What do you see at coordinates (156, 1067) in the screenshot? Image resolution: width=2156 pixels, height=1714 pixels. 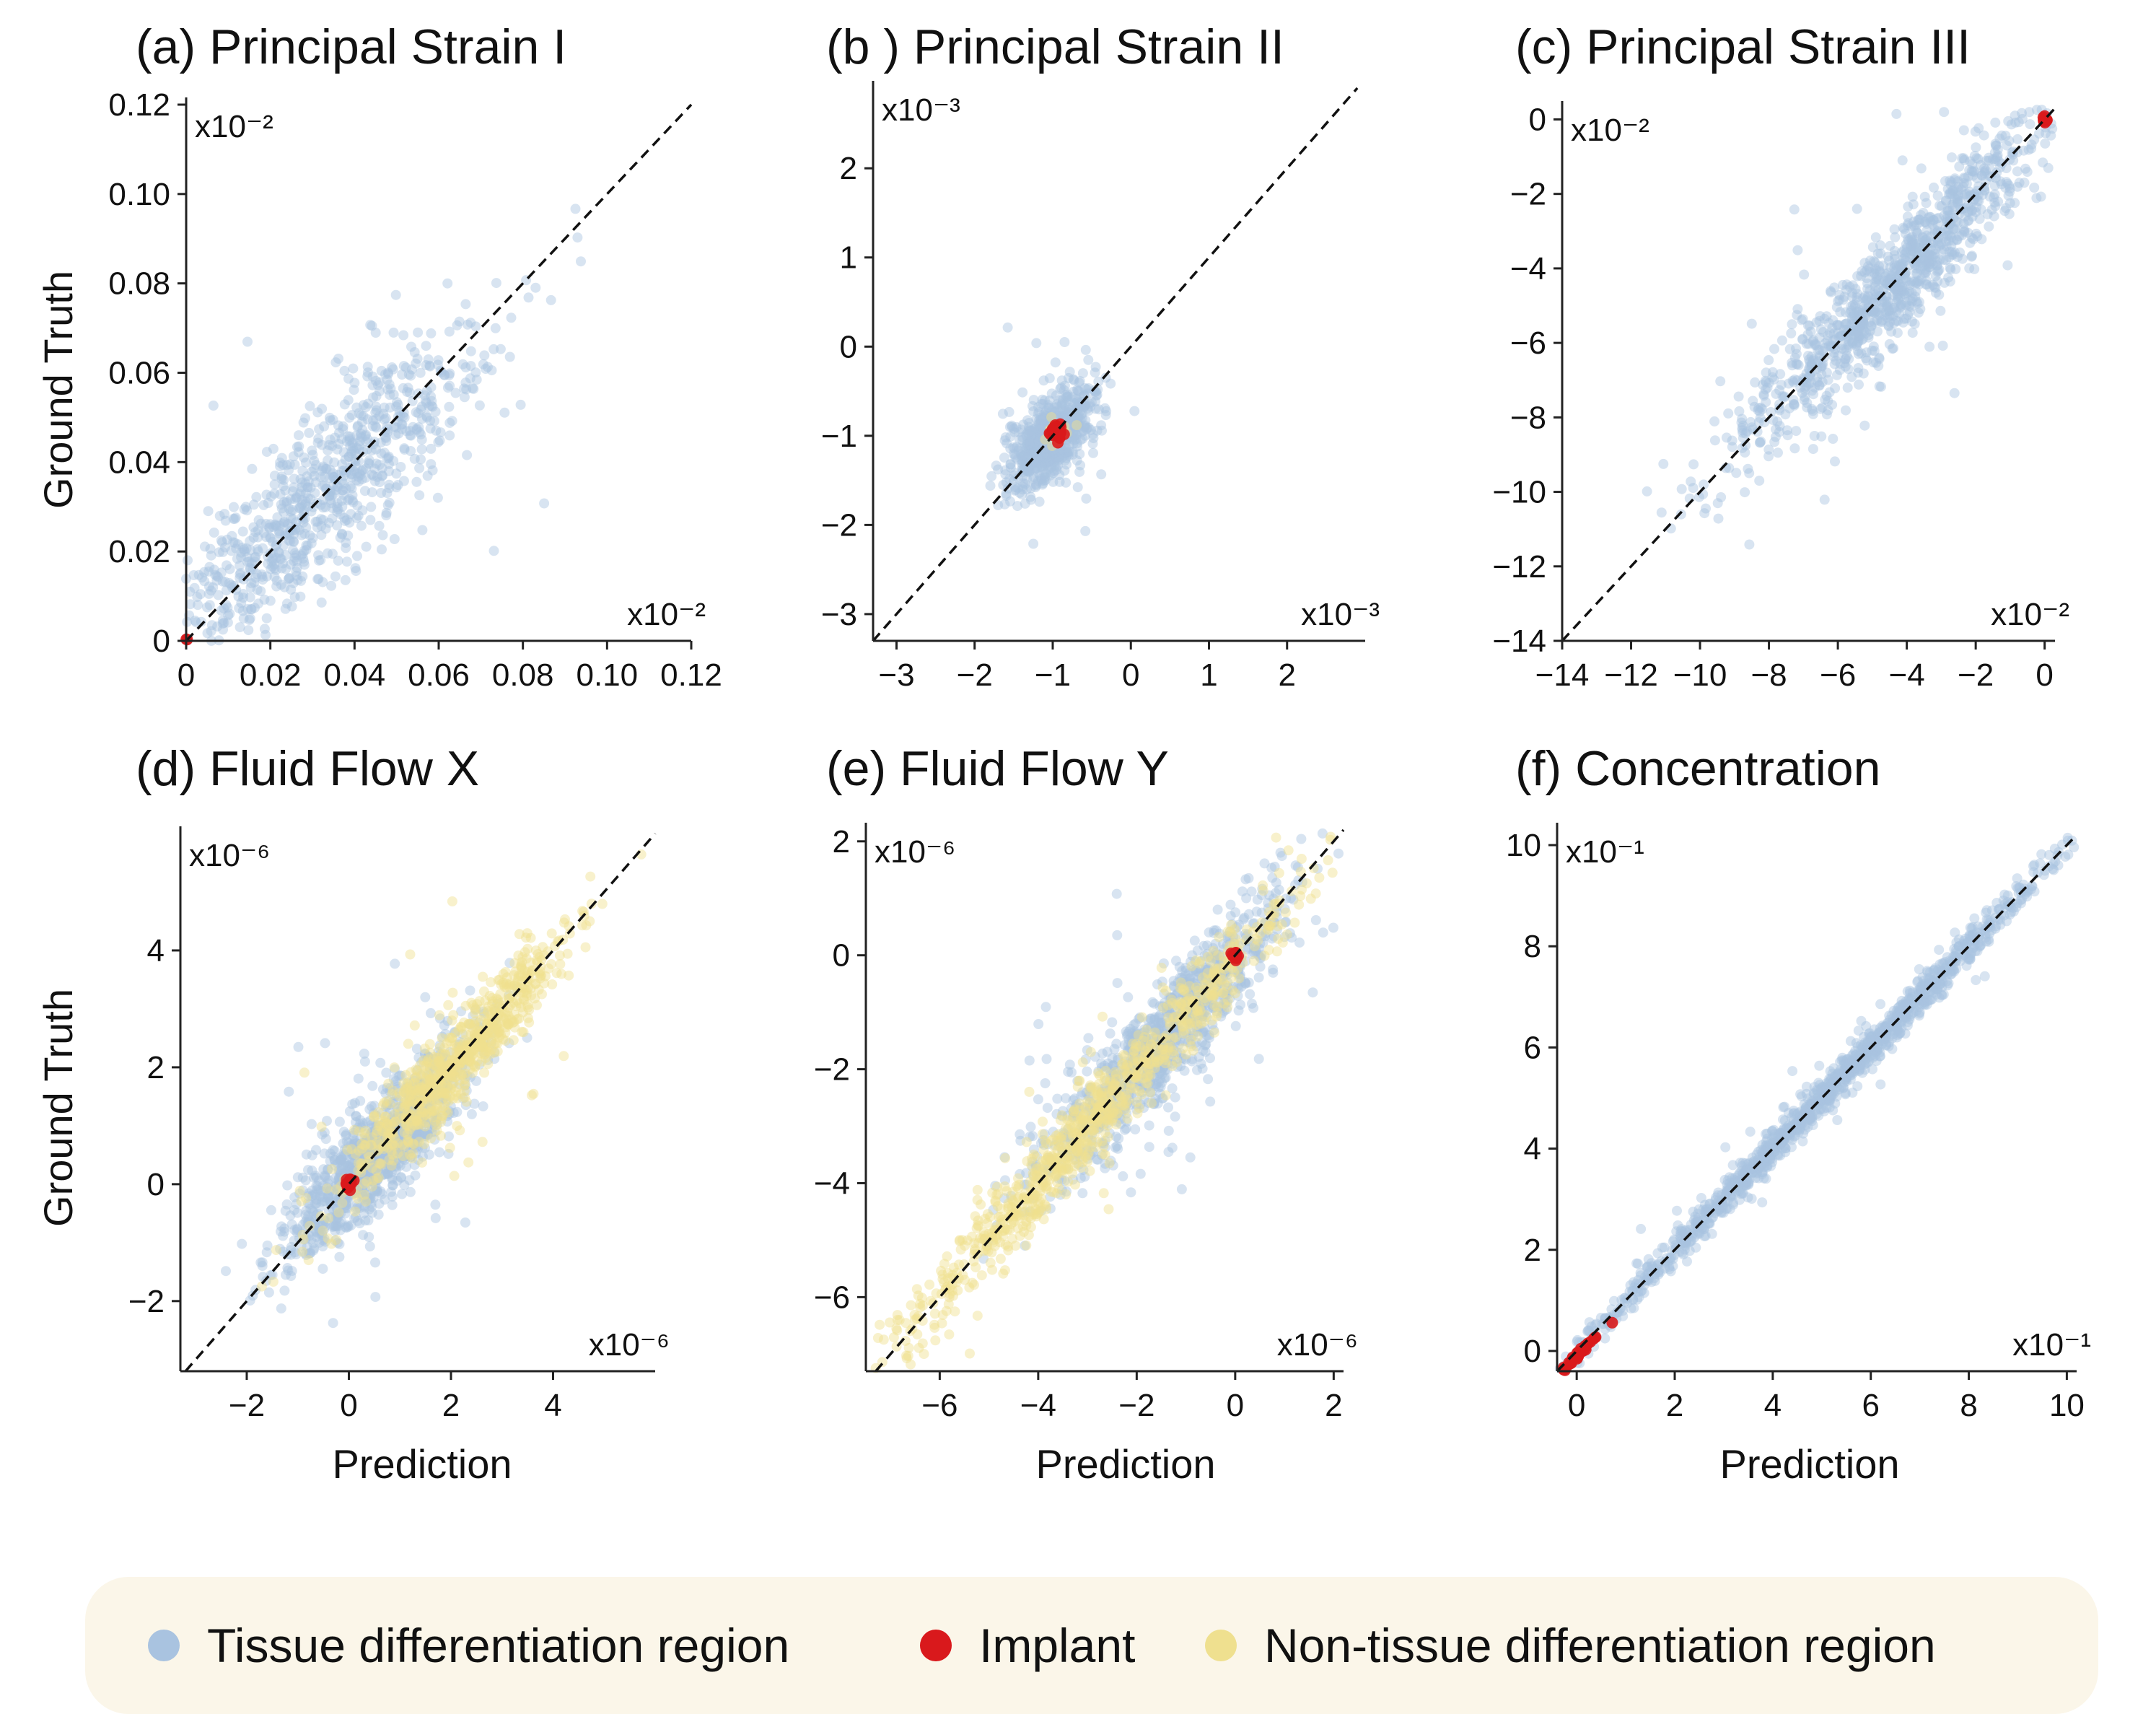 I see `y-tick-label: 2` at bounding box center [156, 1067].